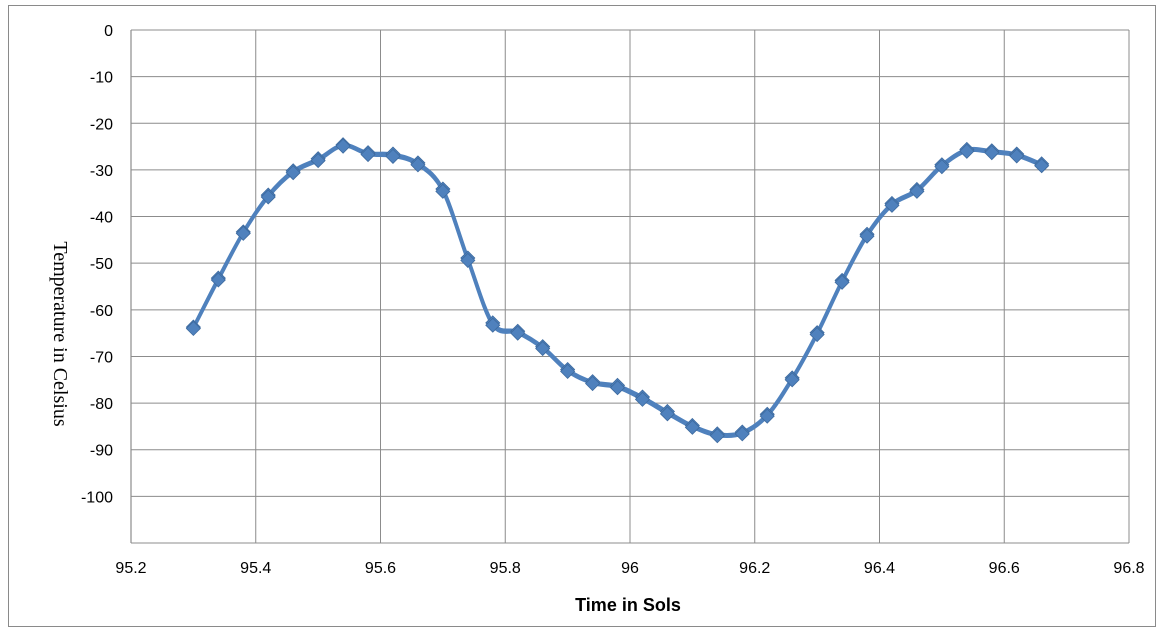 This screenshot has height=632, width=1161. Describe the element at coordinates (101, 404) in the screenshot. I see `y-tick-label: -80` at that location.